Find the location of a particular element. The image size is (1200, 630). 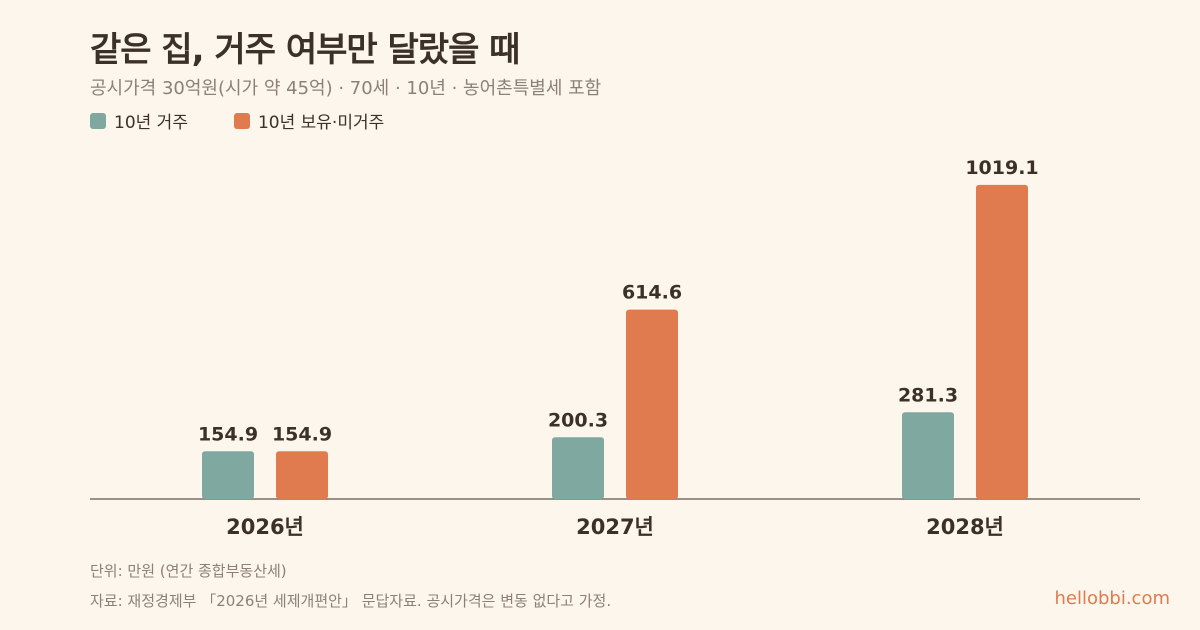

legend-item-resident: 10년 거주 is located at coordinates (139, 120).